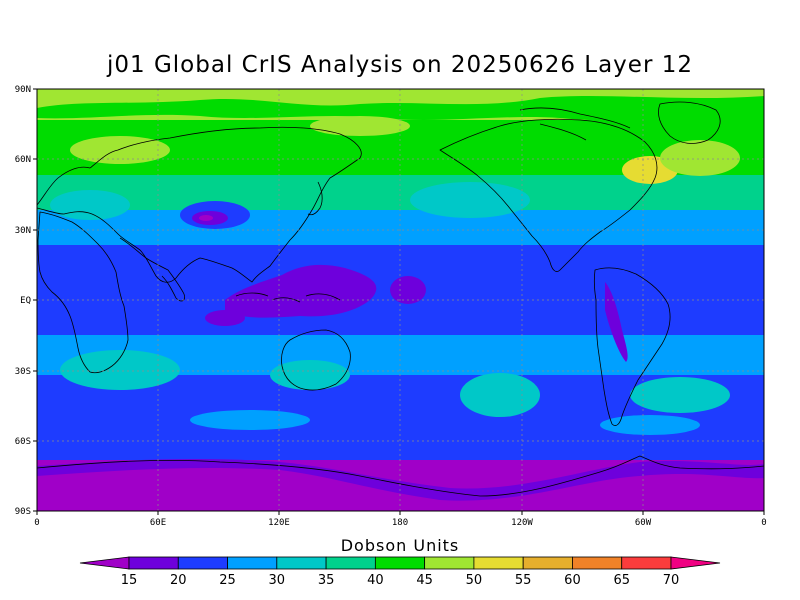 The image size is (800, 600). I want to click on coastline-maritime, so click(288, 297).